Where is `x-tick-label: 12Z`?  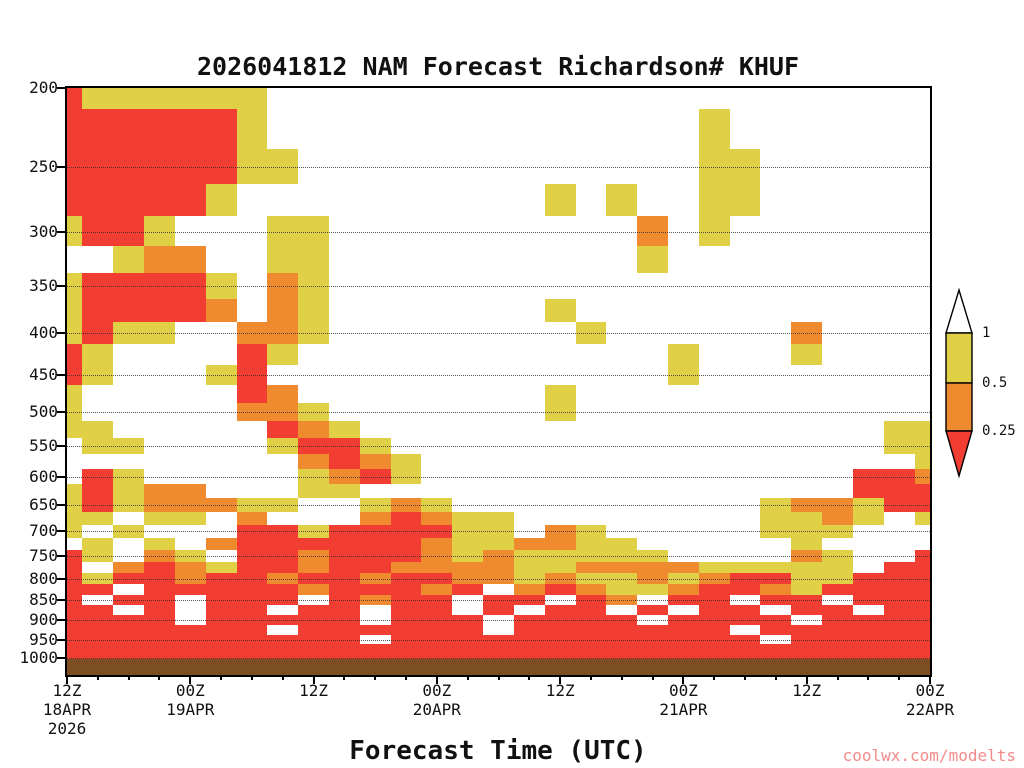 x-tick-label: 12Z is located at coordinates (314, 690).